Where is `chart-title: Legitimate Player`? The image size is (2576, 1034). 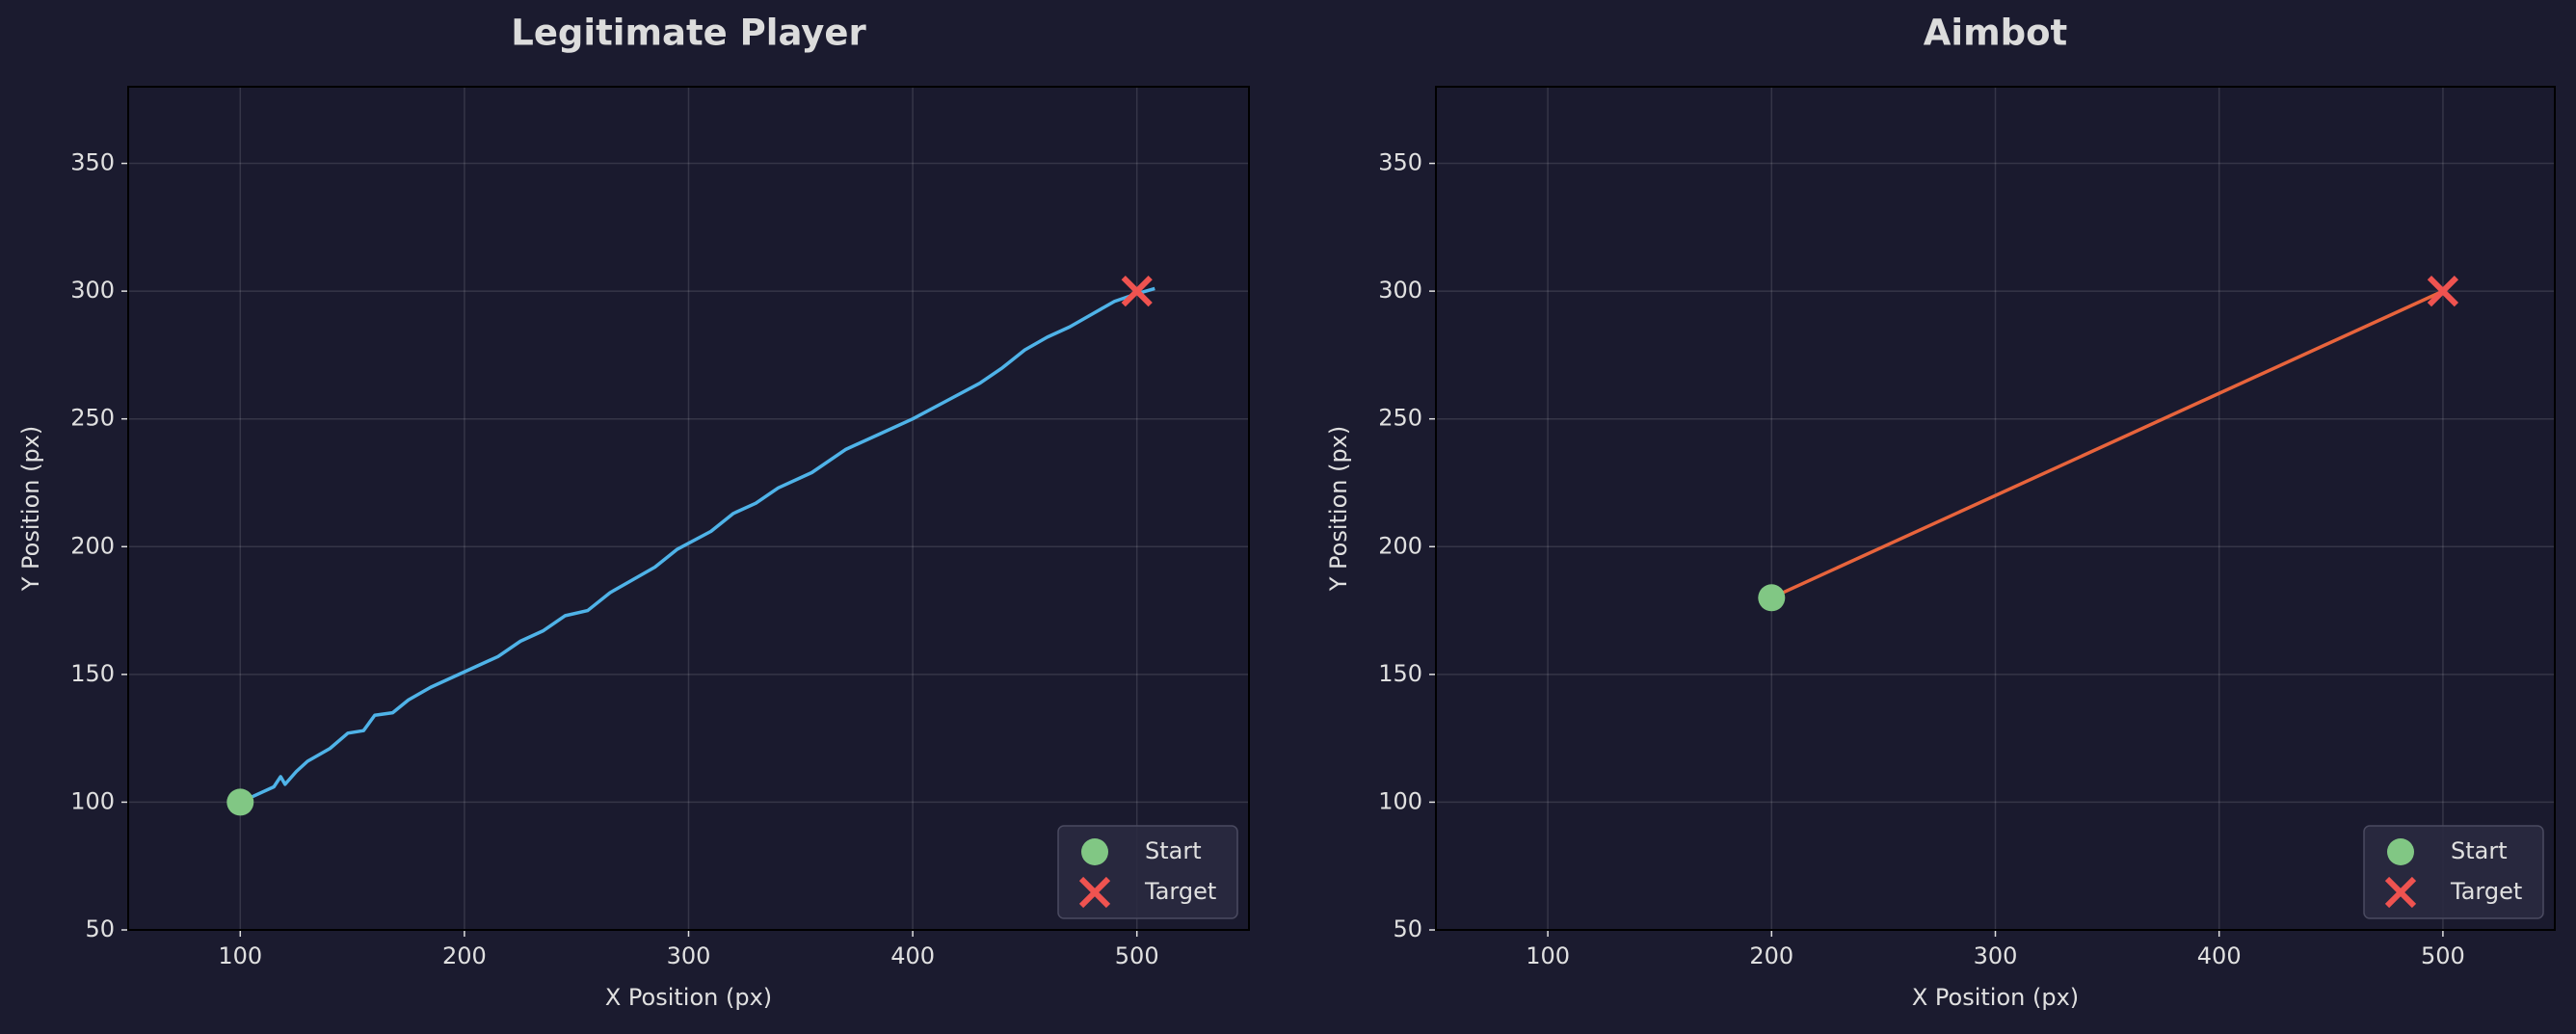 chart-title: Legitimate Player is located at coordinates (688, 33).